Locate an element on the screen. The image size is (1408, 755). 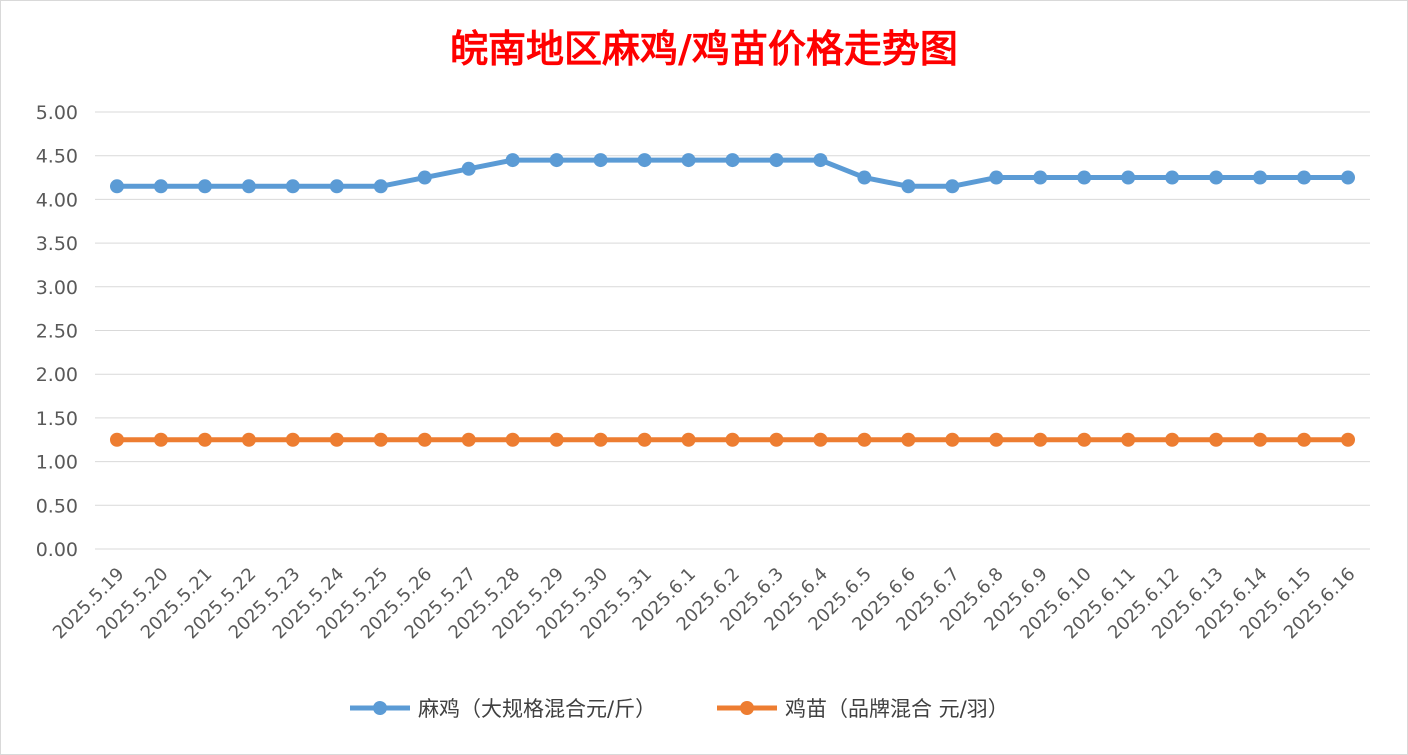
y-tick-label: 2.50 is located at coordinates (57, 332).